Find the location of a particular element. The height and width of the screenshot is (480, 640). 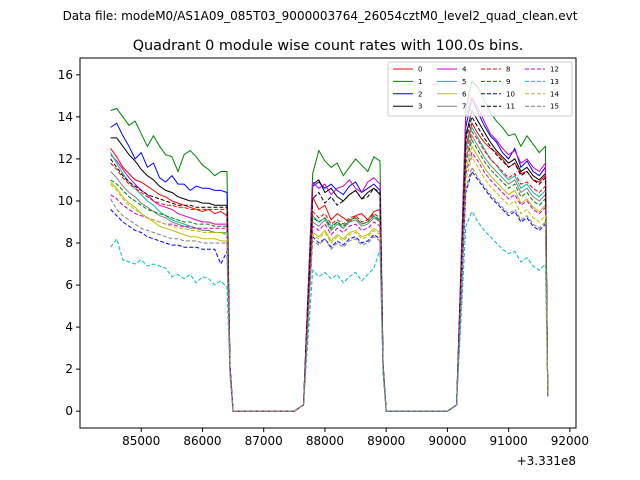

legend-label-7: 7 is located at coordinates (464, 107).